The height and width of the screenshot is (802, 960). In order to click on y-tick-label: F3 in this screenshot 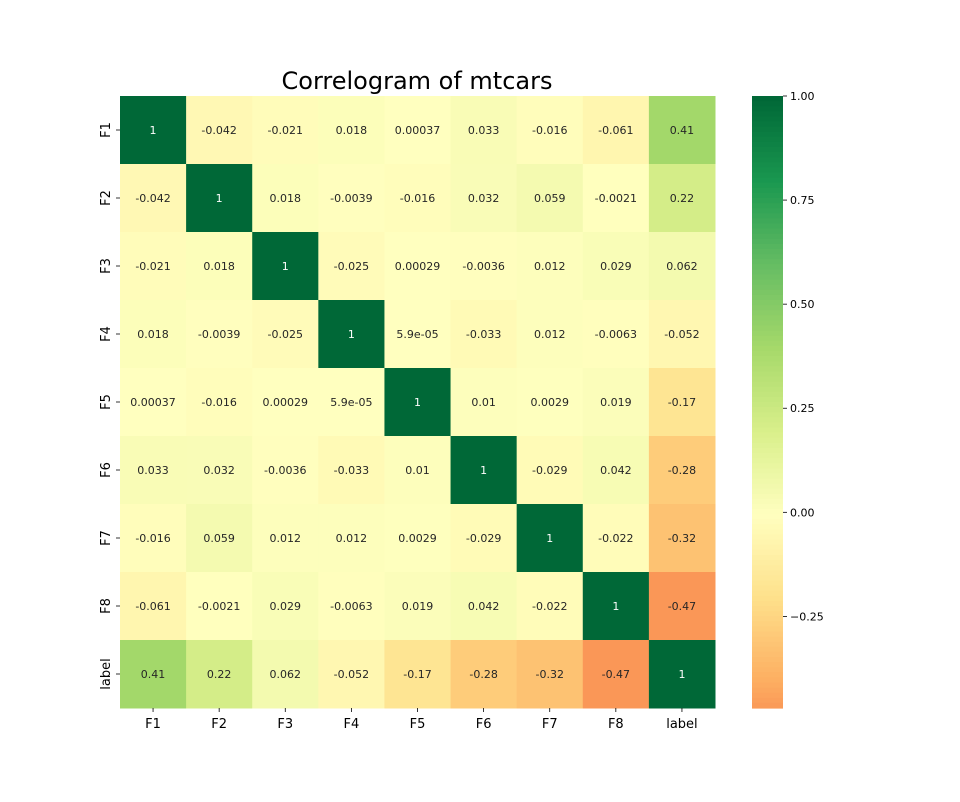, I will do `click(106, 266)`.